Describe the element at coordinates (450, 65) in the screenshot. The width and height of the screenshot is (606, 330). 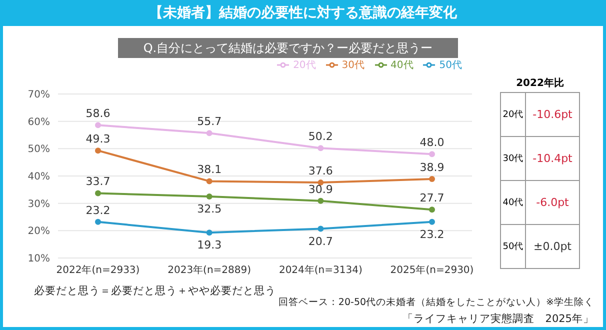
I see `legend-label: 50代` at that location.